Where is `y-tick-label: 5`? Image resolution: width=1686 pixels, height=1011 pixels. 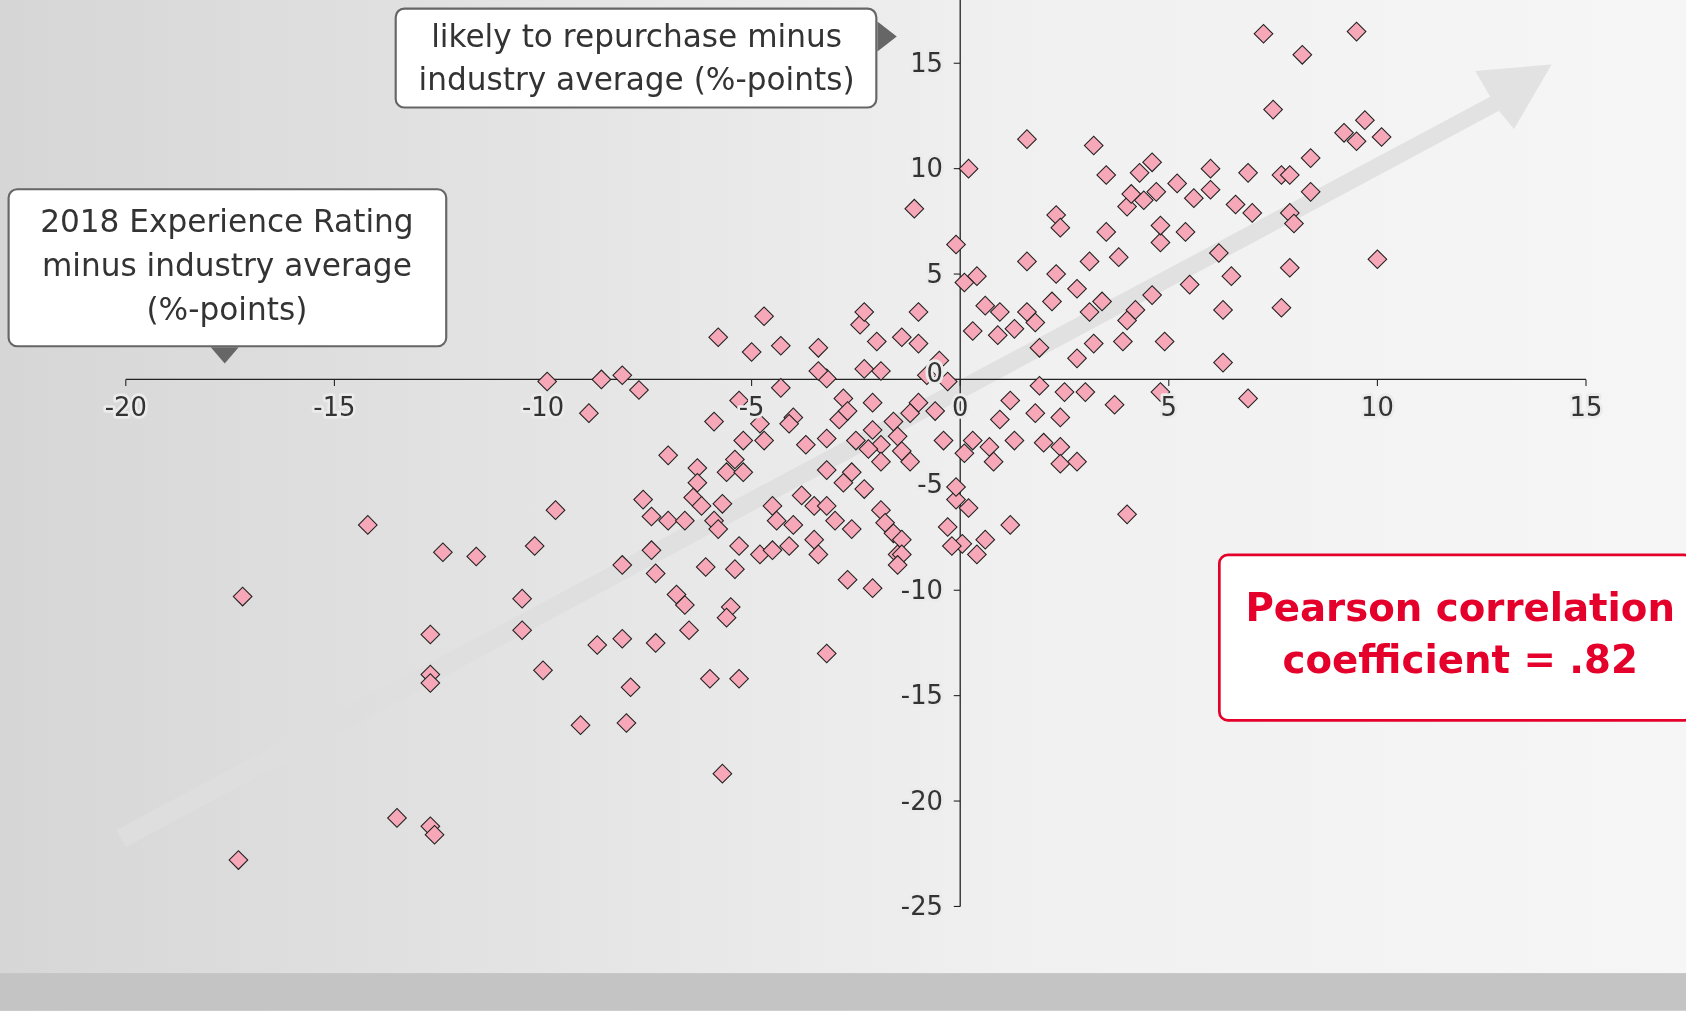 y-tick-label: 5 is located at coordinates (934, 273).